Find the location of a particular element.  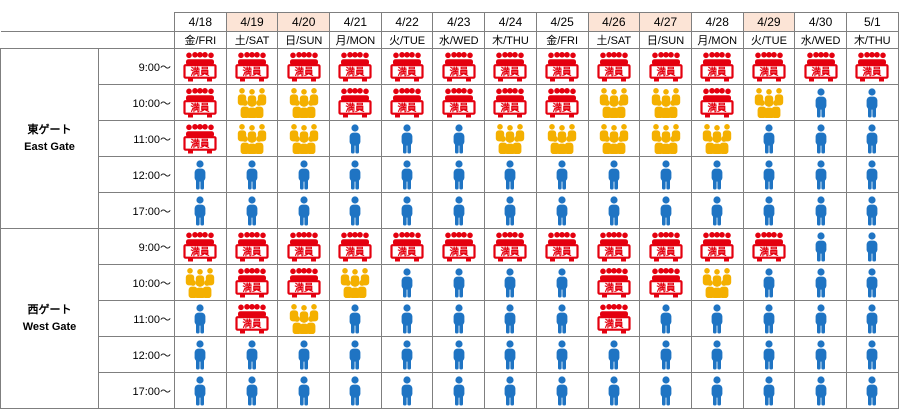

date-header-cell: 4/21 is located at coordinates (355, 22).